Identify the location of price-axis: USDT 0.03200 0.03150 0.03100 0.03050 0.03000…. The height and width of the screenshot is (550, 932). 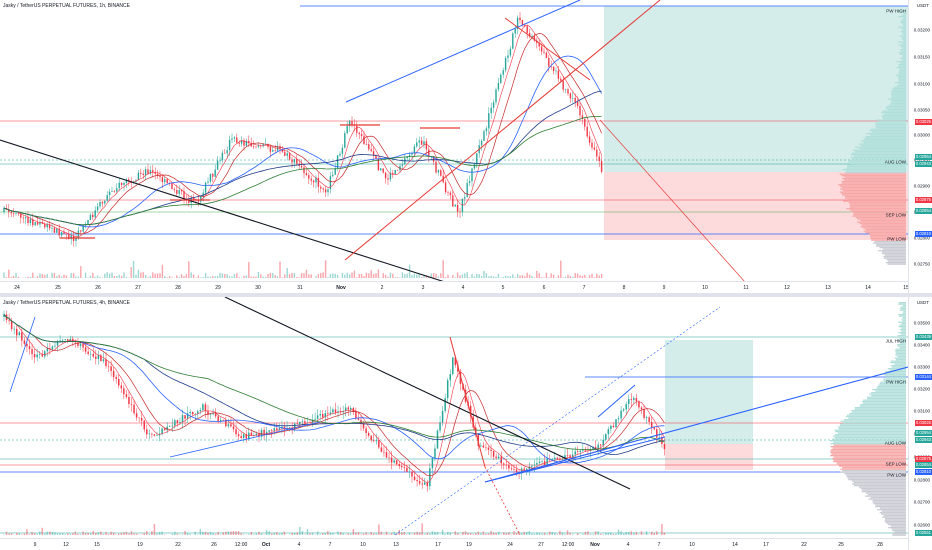
(920, 146).